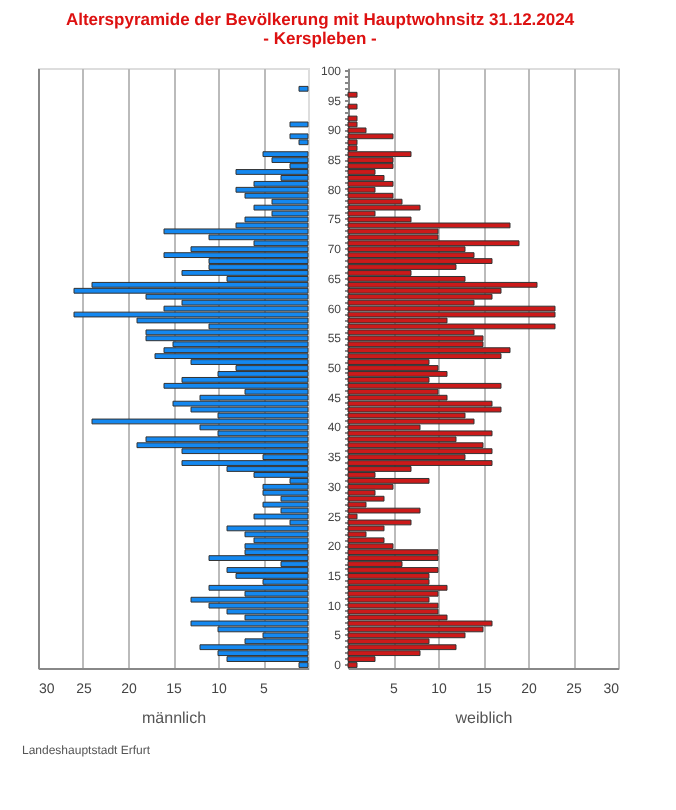 Image resolution: width=676 pixels, height=810 pixels. Describe the element at coordinates (483, 718) in the screenshot. I see `x-axis-title: weiblich` at that location.